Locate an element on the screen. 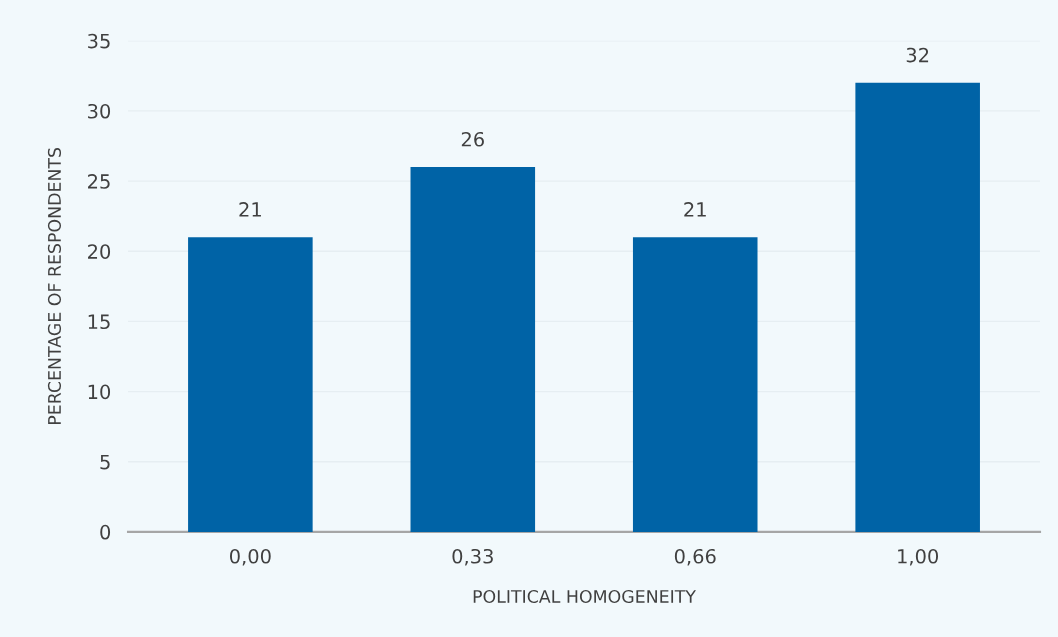 The height and width of the screenshot is (637, 1058). x-tick-label: 0,66 is located at coordinates (695, 557).